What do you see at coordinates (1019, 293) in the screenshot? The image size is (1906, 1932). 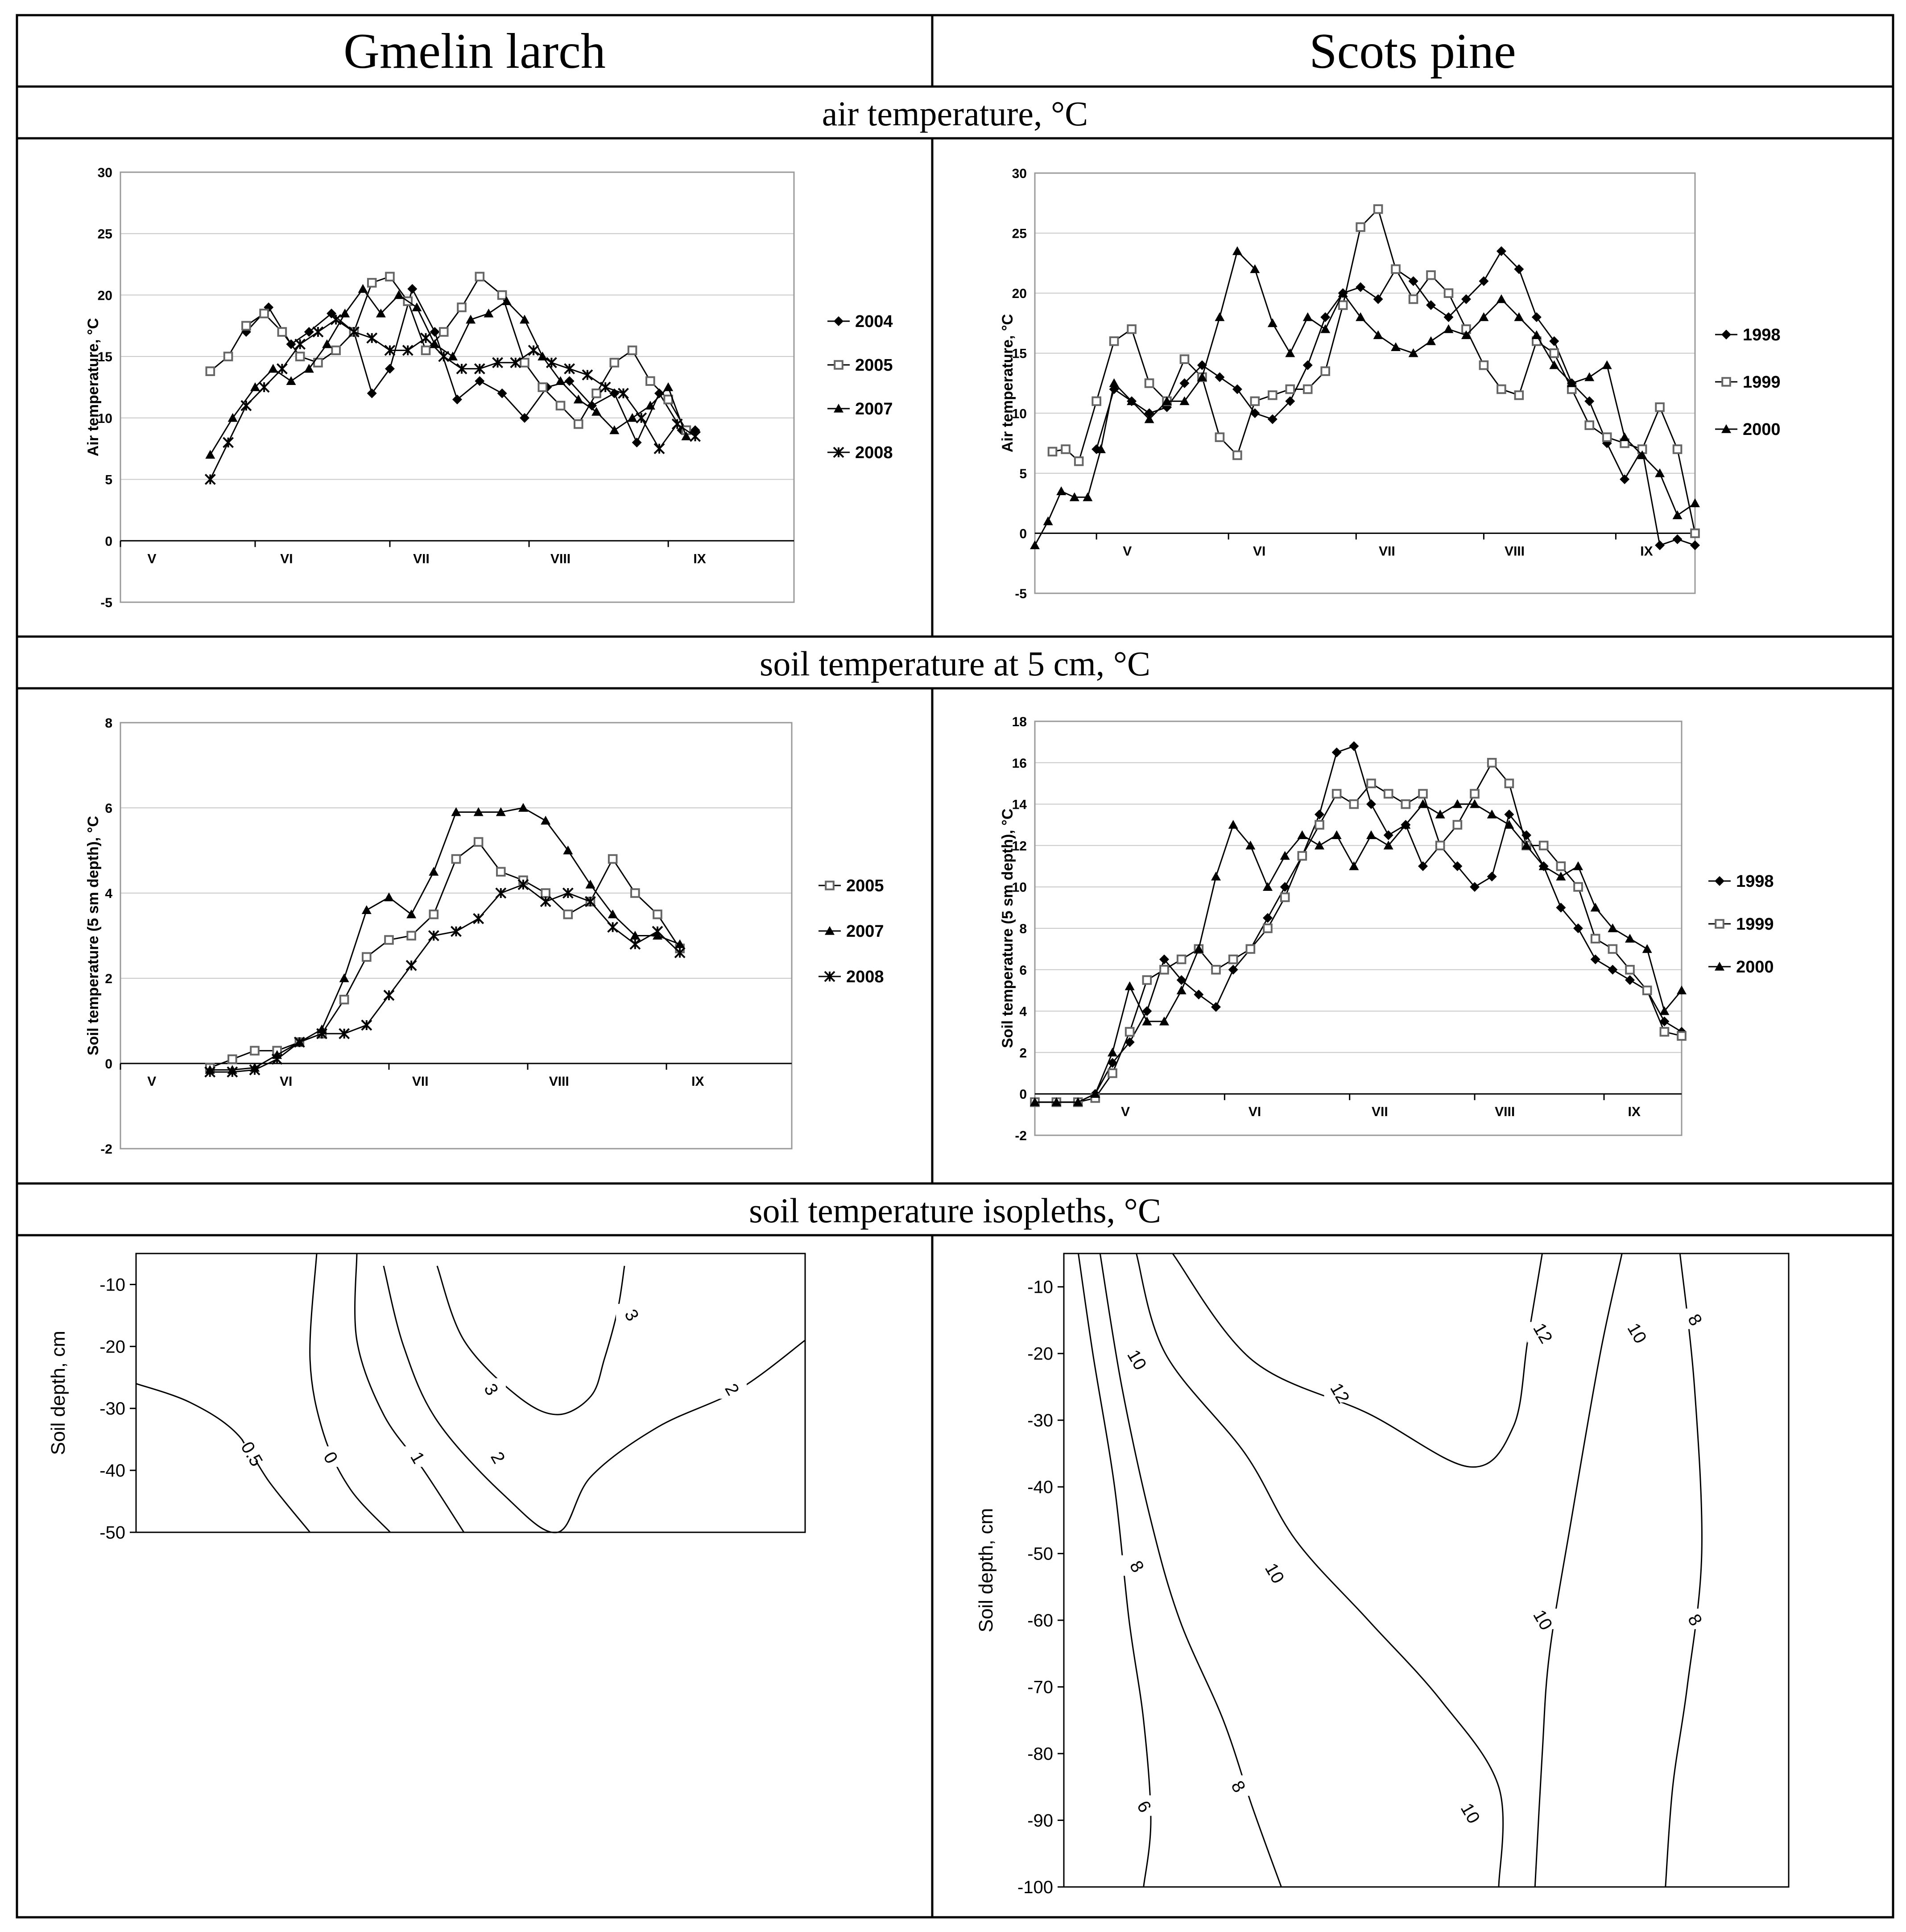 I see `y-tick-label: 20` at bounding box center [1019, 293].